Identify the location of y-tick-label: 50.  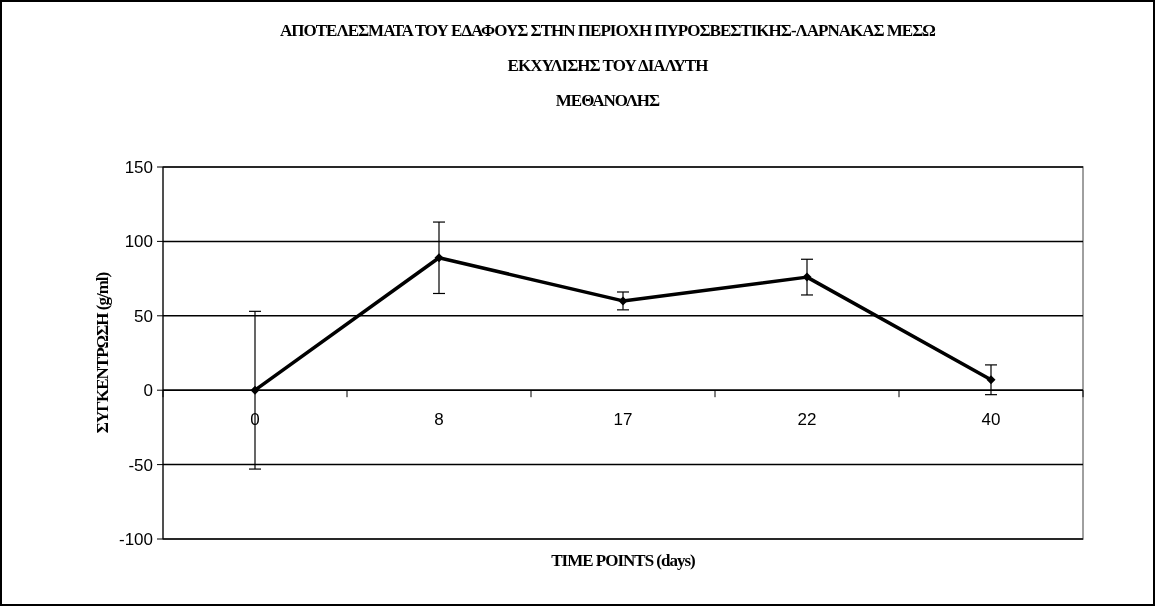
(143, 316).